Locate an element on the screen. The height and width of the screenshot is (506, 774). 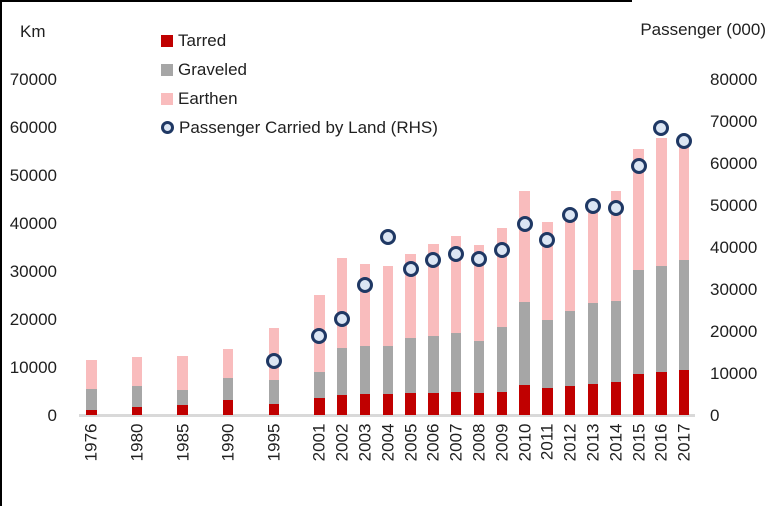
x-axis-line is located at coordinates (387, 415).